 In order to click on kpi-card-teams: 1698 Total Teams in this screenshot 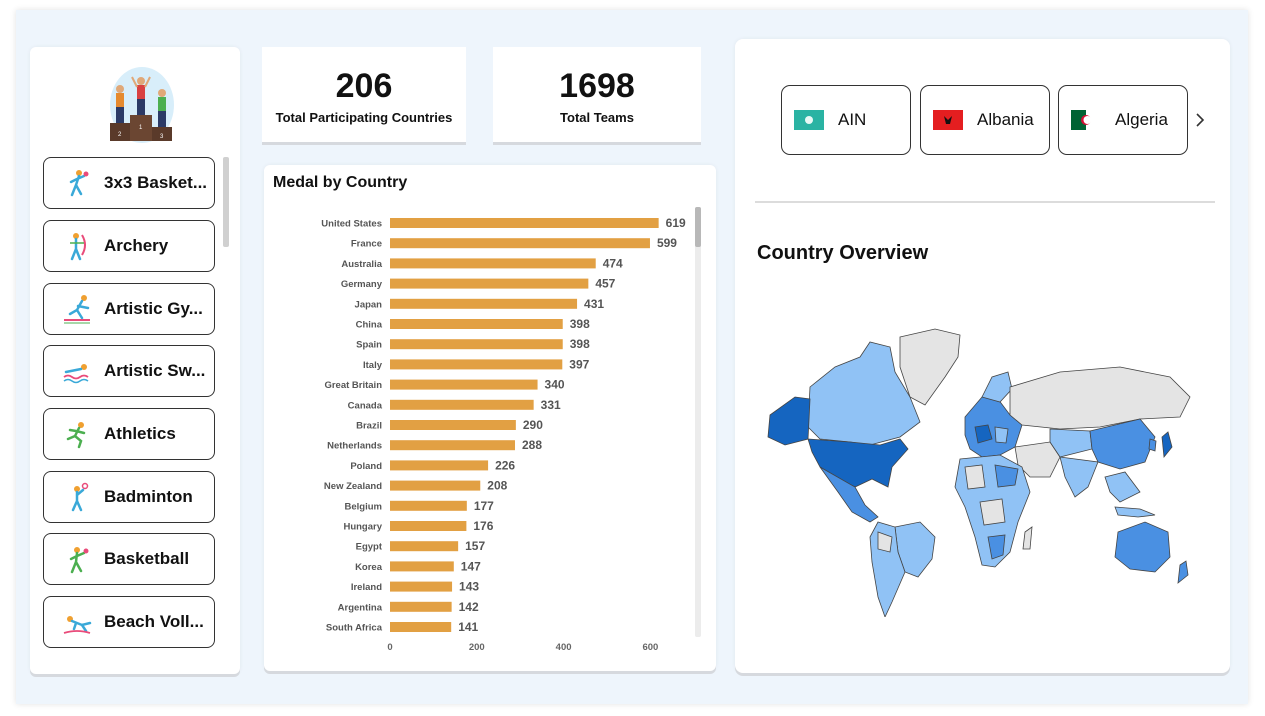, I will do `click(597, 94)`.